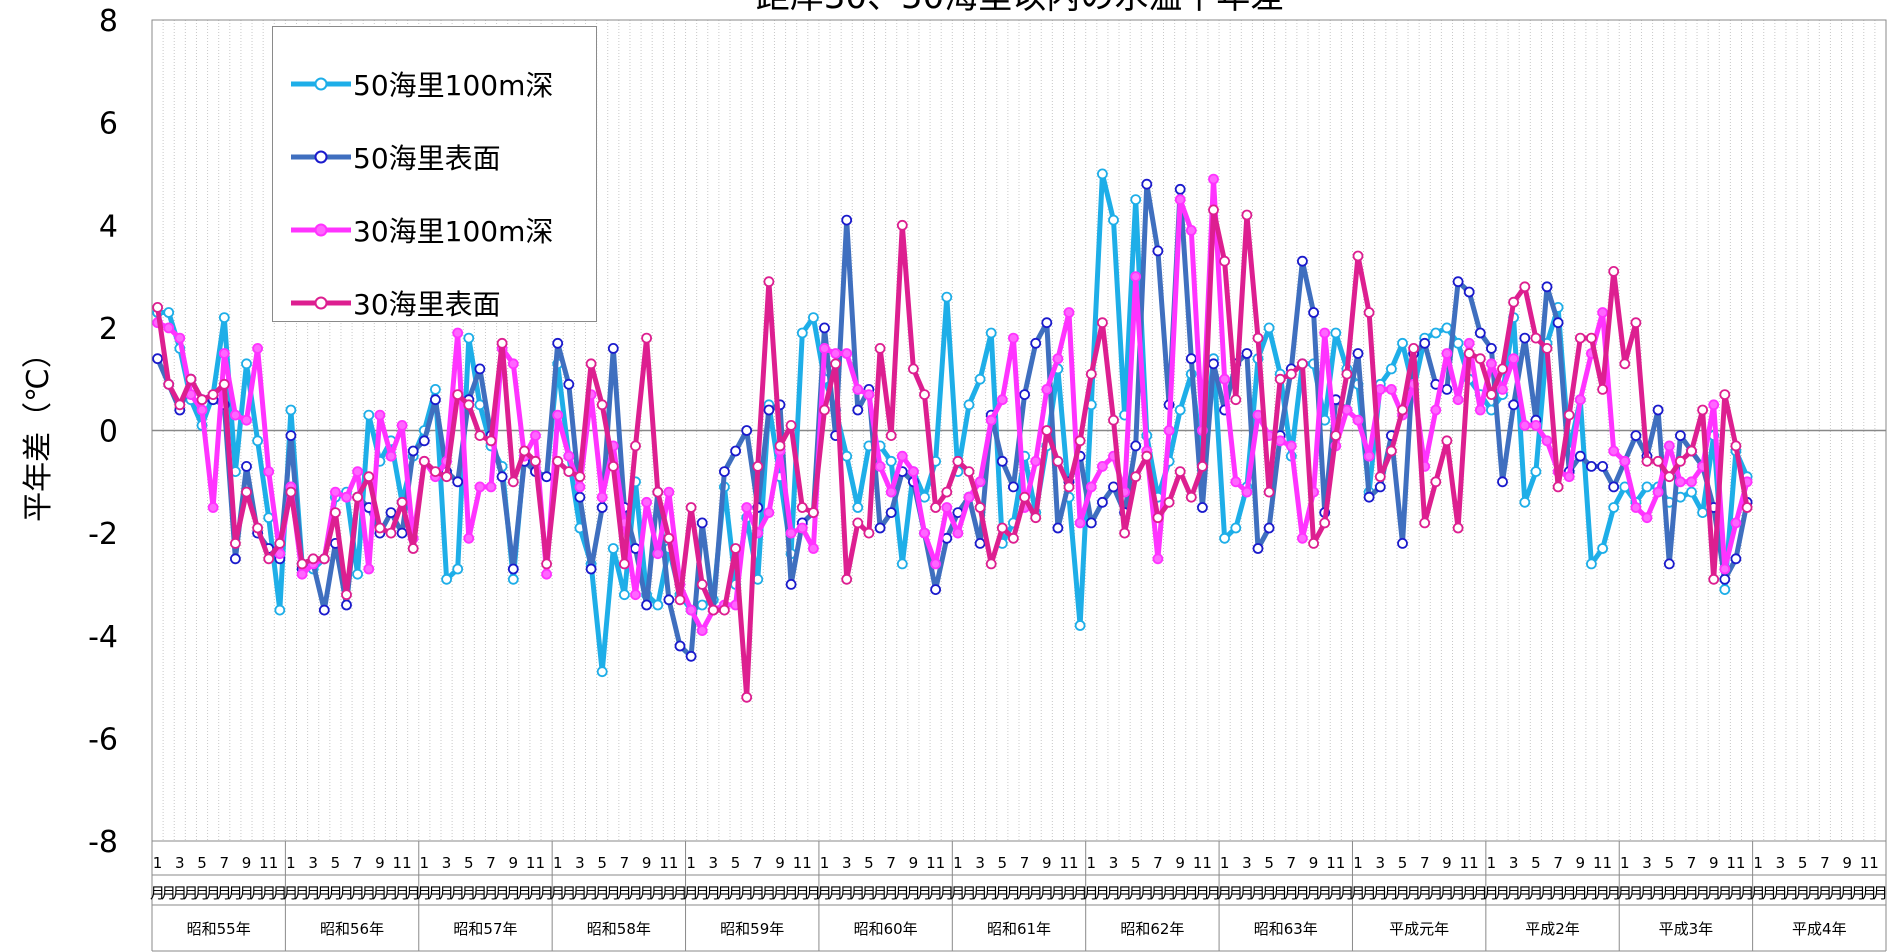  I want to click on month-number-label: 7, so click(625, 863).